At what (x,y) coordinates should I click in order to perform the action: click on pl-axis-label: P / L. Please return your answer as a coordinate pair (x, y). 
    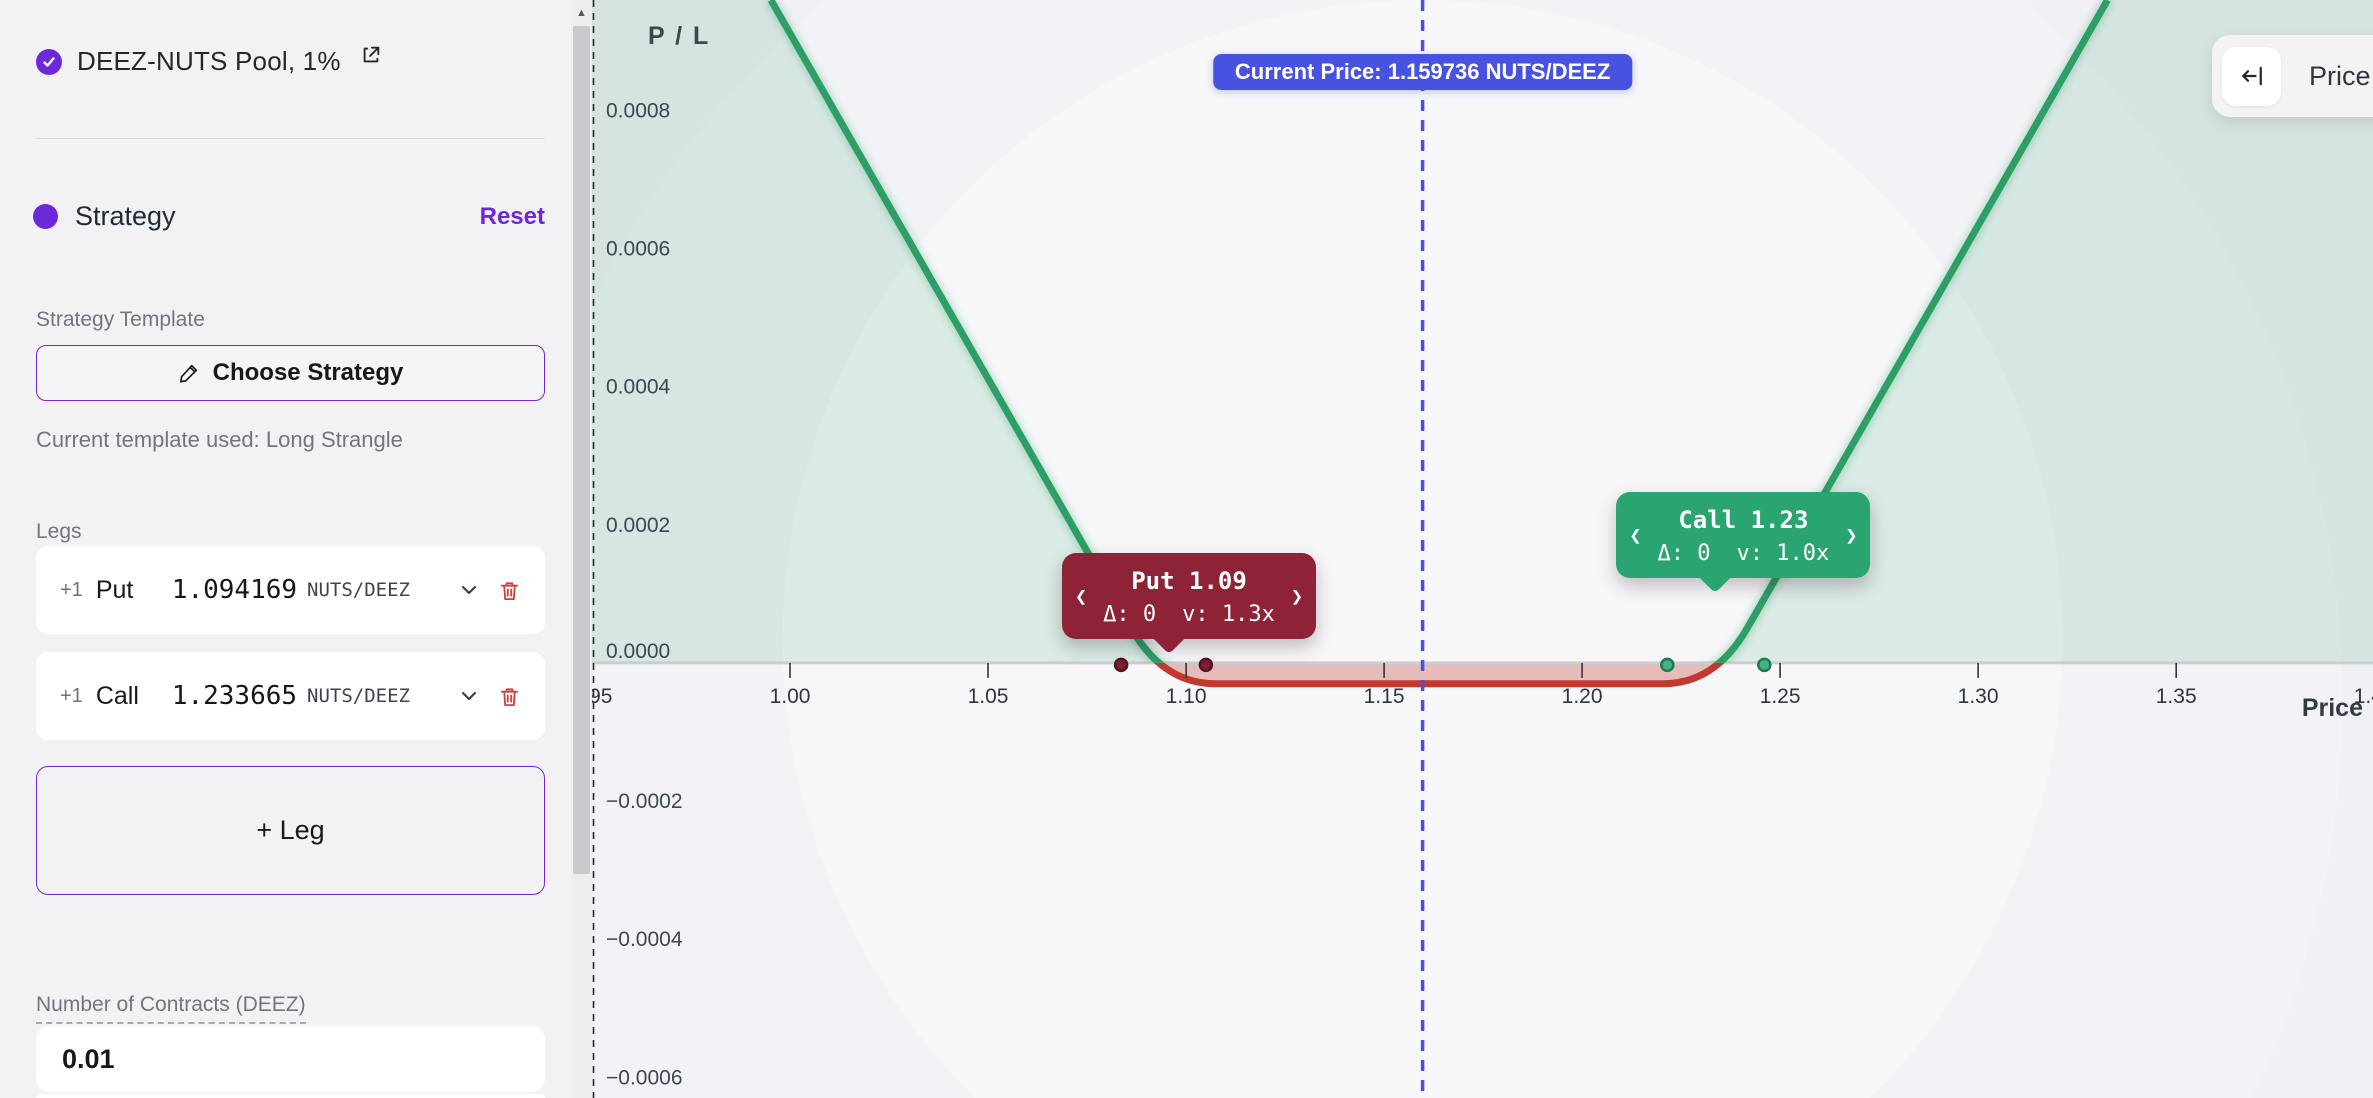
    Looking at the image, I should click on (679, 36).